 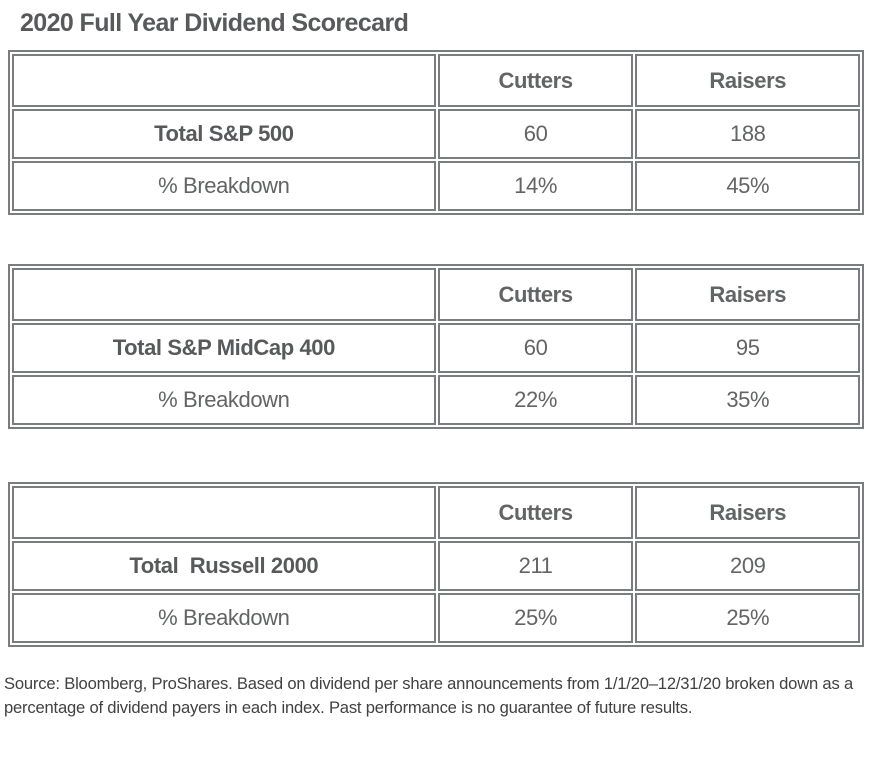 What do you see at coordinates (535, 618) in the screenshot?
I see `pct-russell2000-cutters: 25%` at bounding box center [535, 618].